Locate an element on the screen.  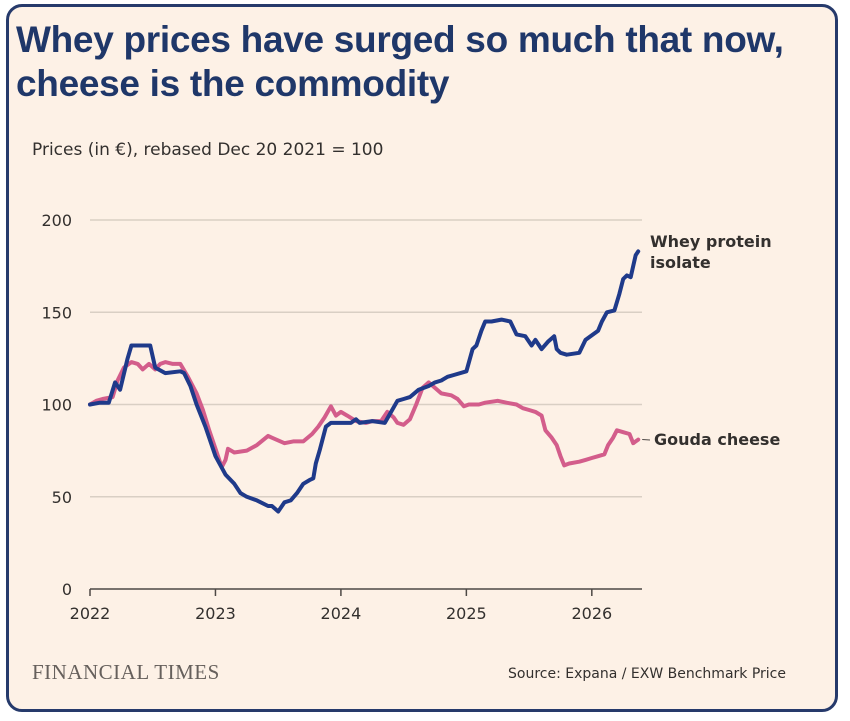
gouda-cheese-line is located at coordinates (364, 415).